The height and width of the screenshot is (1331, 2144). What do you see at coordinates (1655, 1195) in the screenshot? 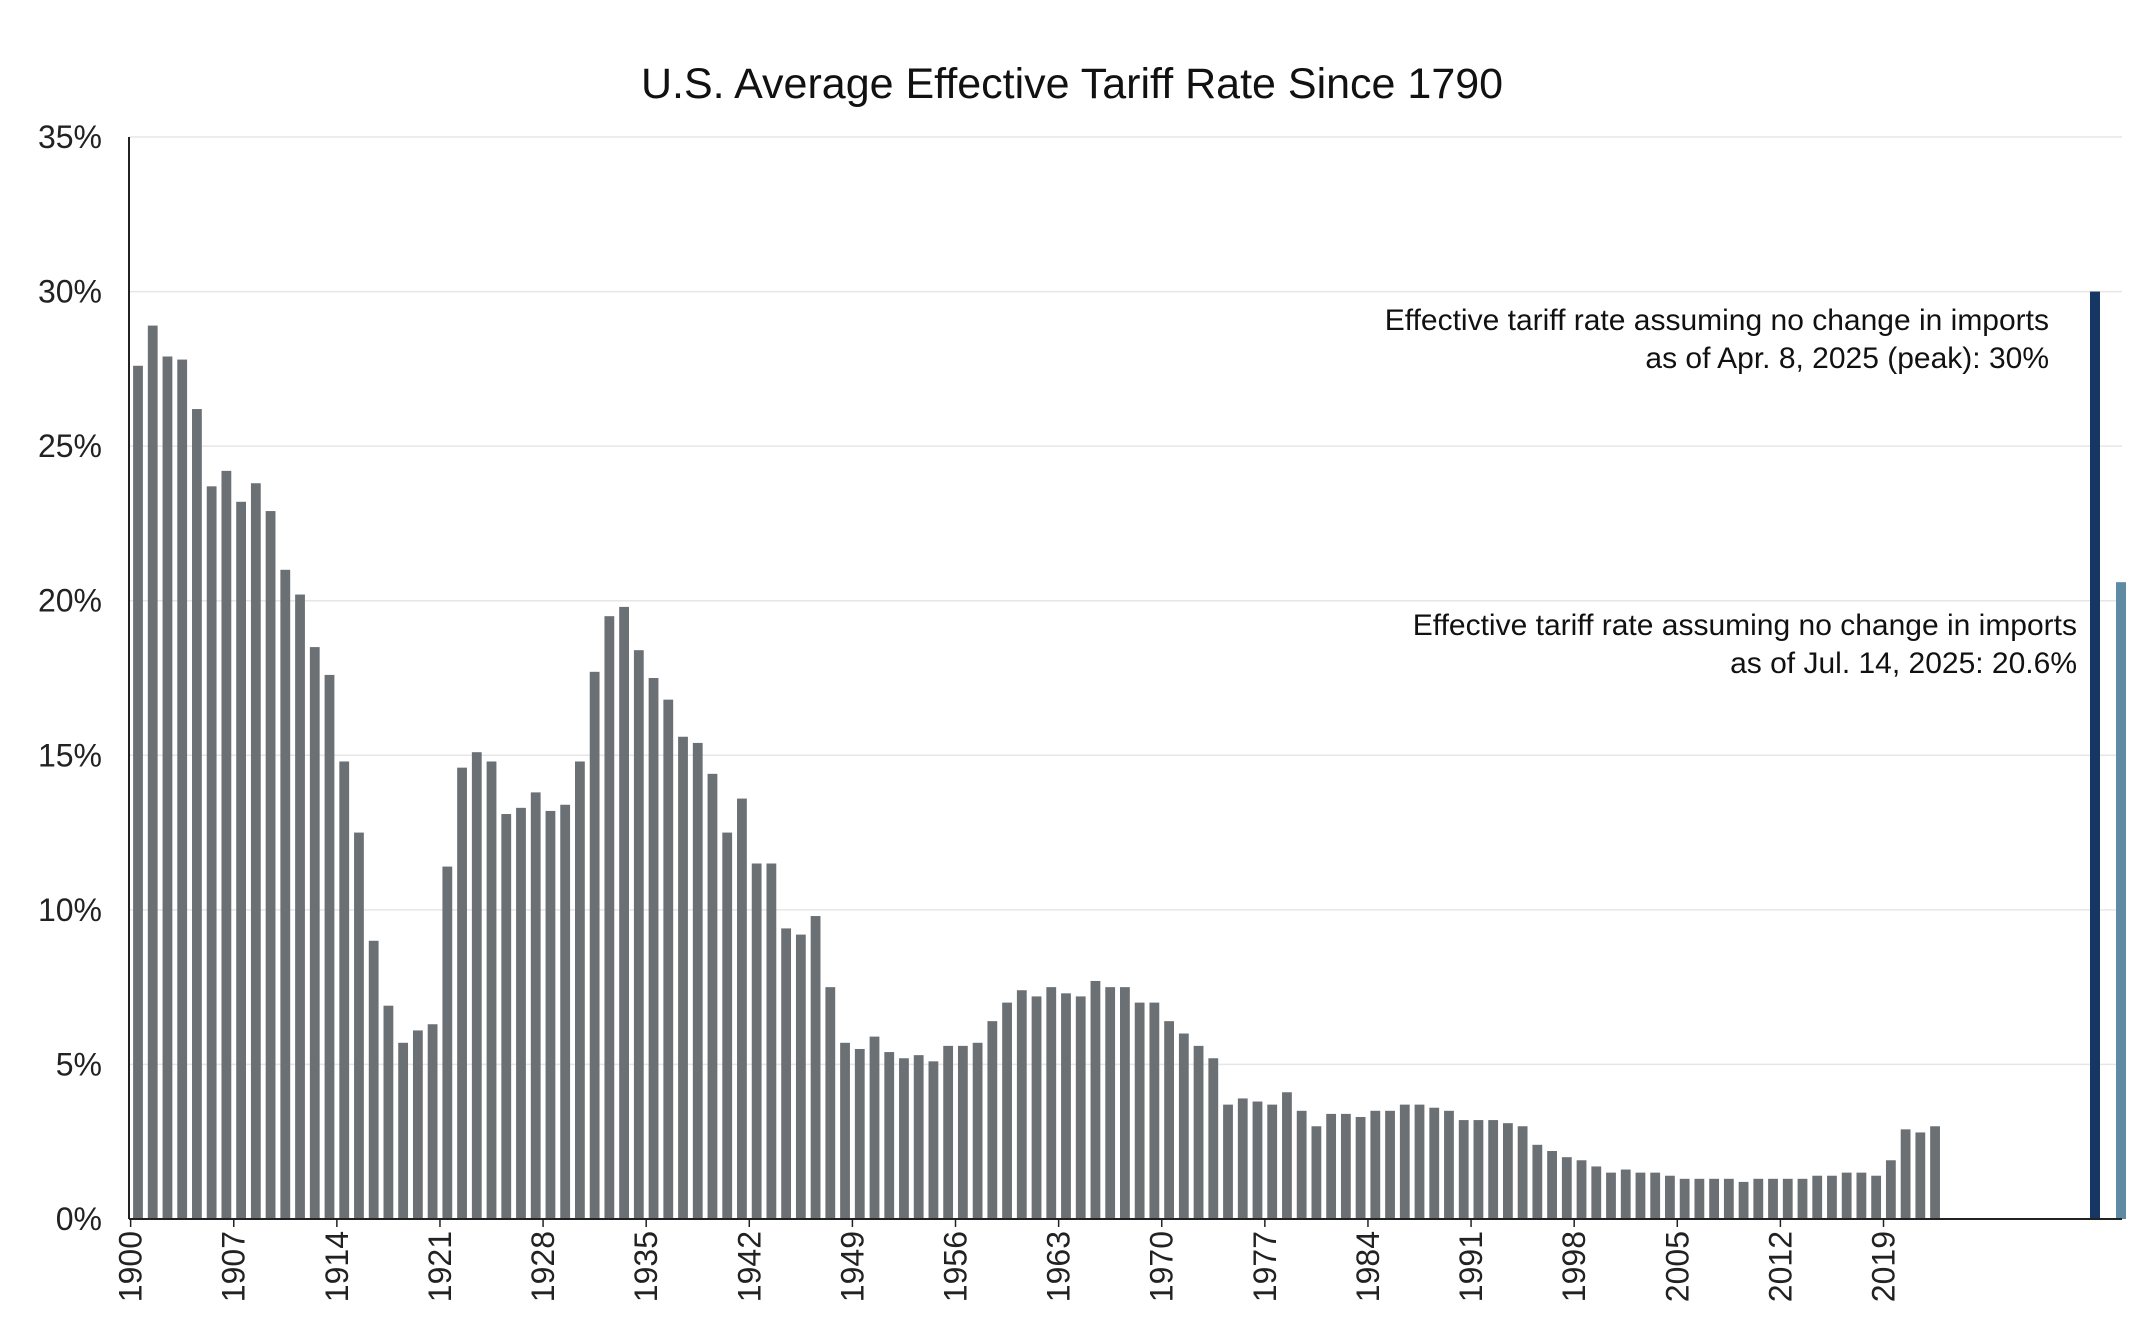
I see `bar-2003` at bounding box center [1655, 1195].